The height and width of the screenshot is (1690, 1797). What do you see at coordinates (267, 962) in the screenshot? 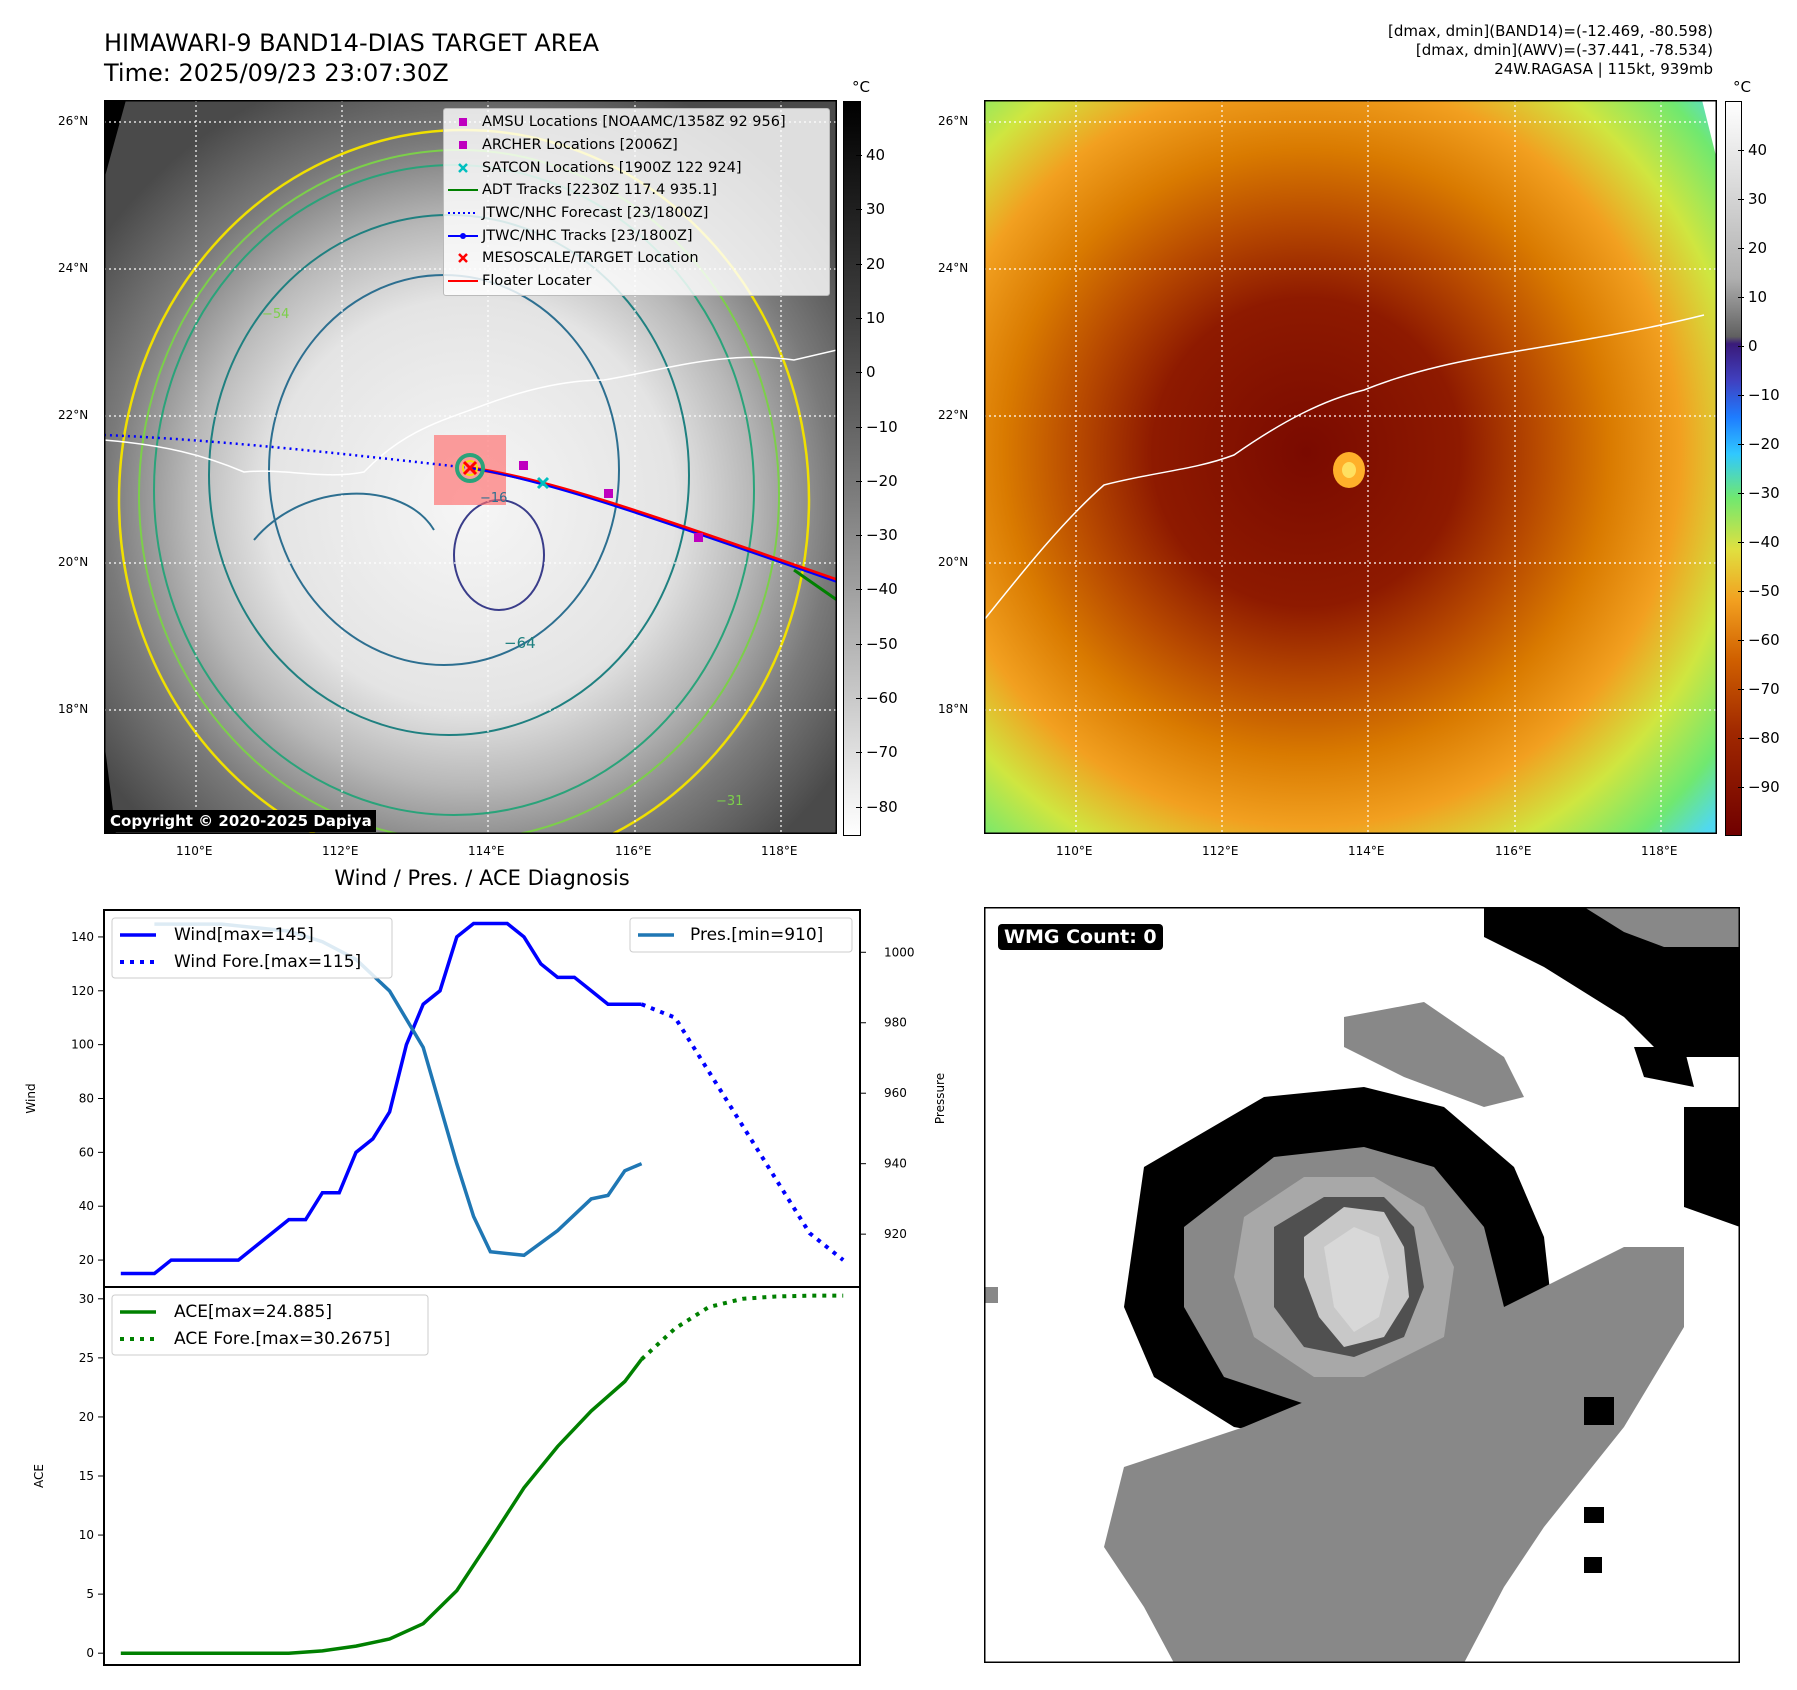
I see `legend-label: Wind Fore.[max=115]` at bounding box center [267, 962].